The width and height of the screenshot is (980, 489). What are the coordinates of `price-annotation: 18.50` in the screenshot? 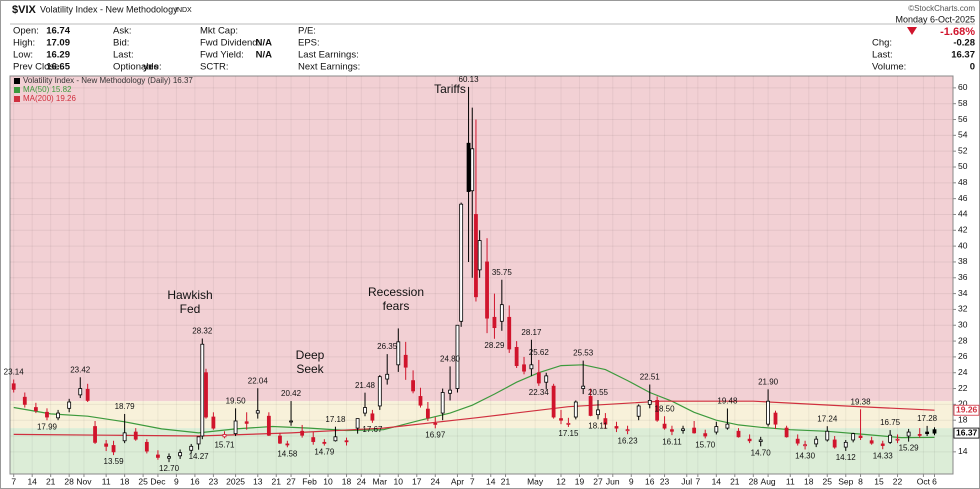 It's located at (665, 408).